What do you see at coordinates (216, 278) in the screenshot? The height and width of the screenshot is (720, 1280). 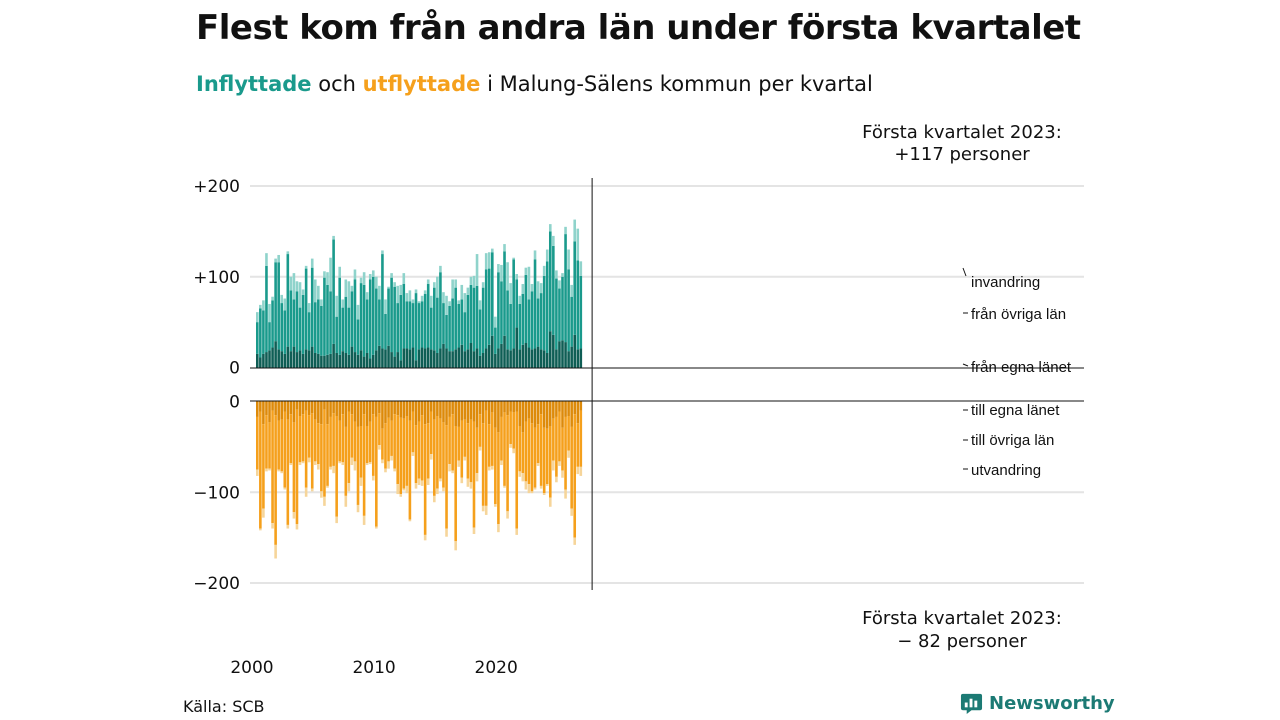 I see `y-tick-label: +100` at bounding box center [216, 278].